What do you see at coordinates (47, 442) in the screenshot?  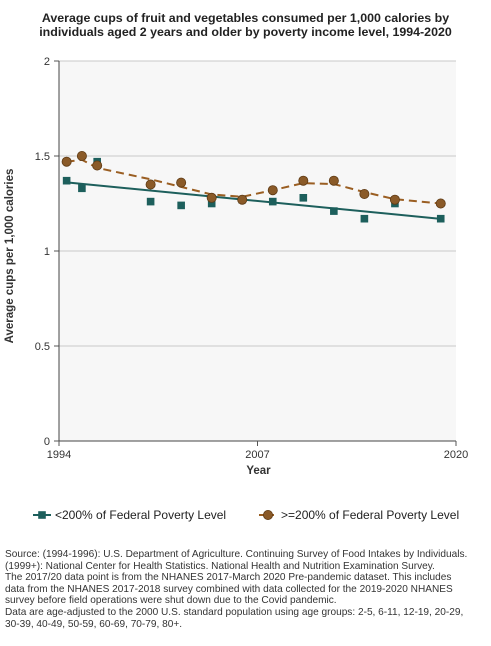 I see `y-tick-label: 0` at bounding box center [47, 442].